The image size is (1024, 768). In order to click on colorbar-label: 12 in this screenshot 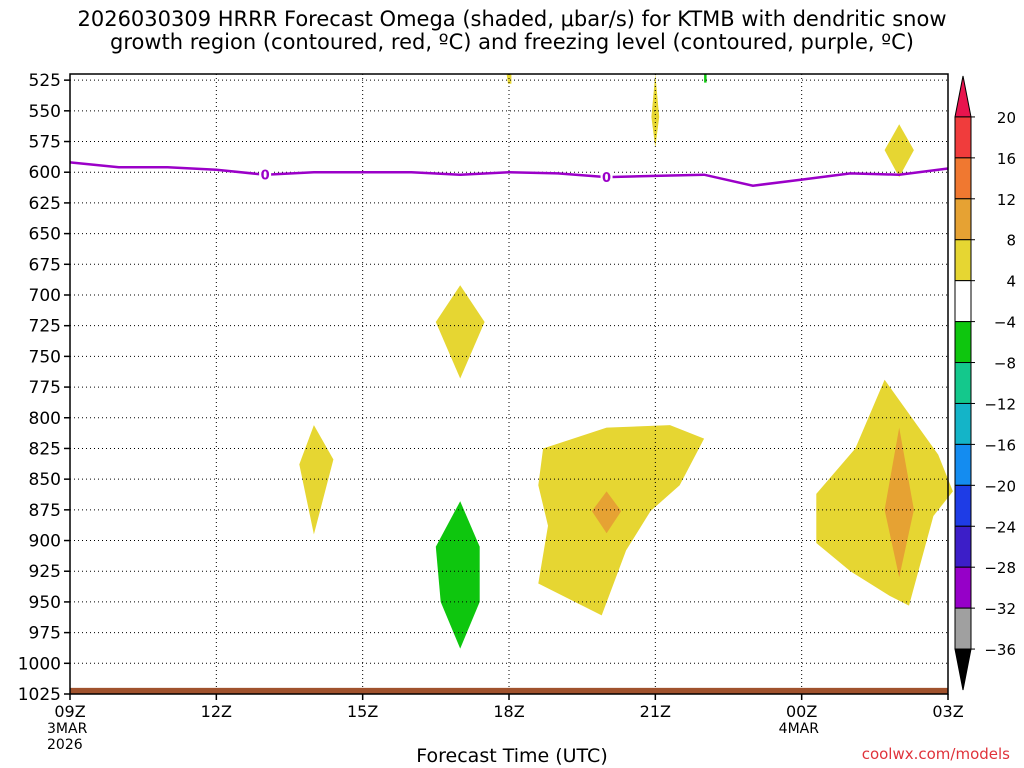, I will do `click(1006, 200)`.